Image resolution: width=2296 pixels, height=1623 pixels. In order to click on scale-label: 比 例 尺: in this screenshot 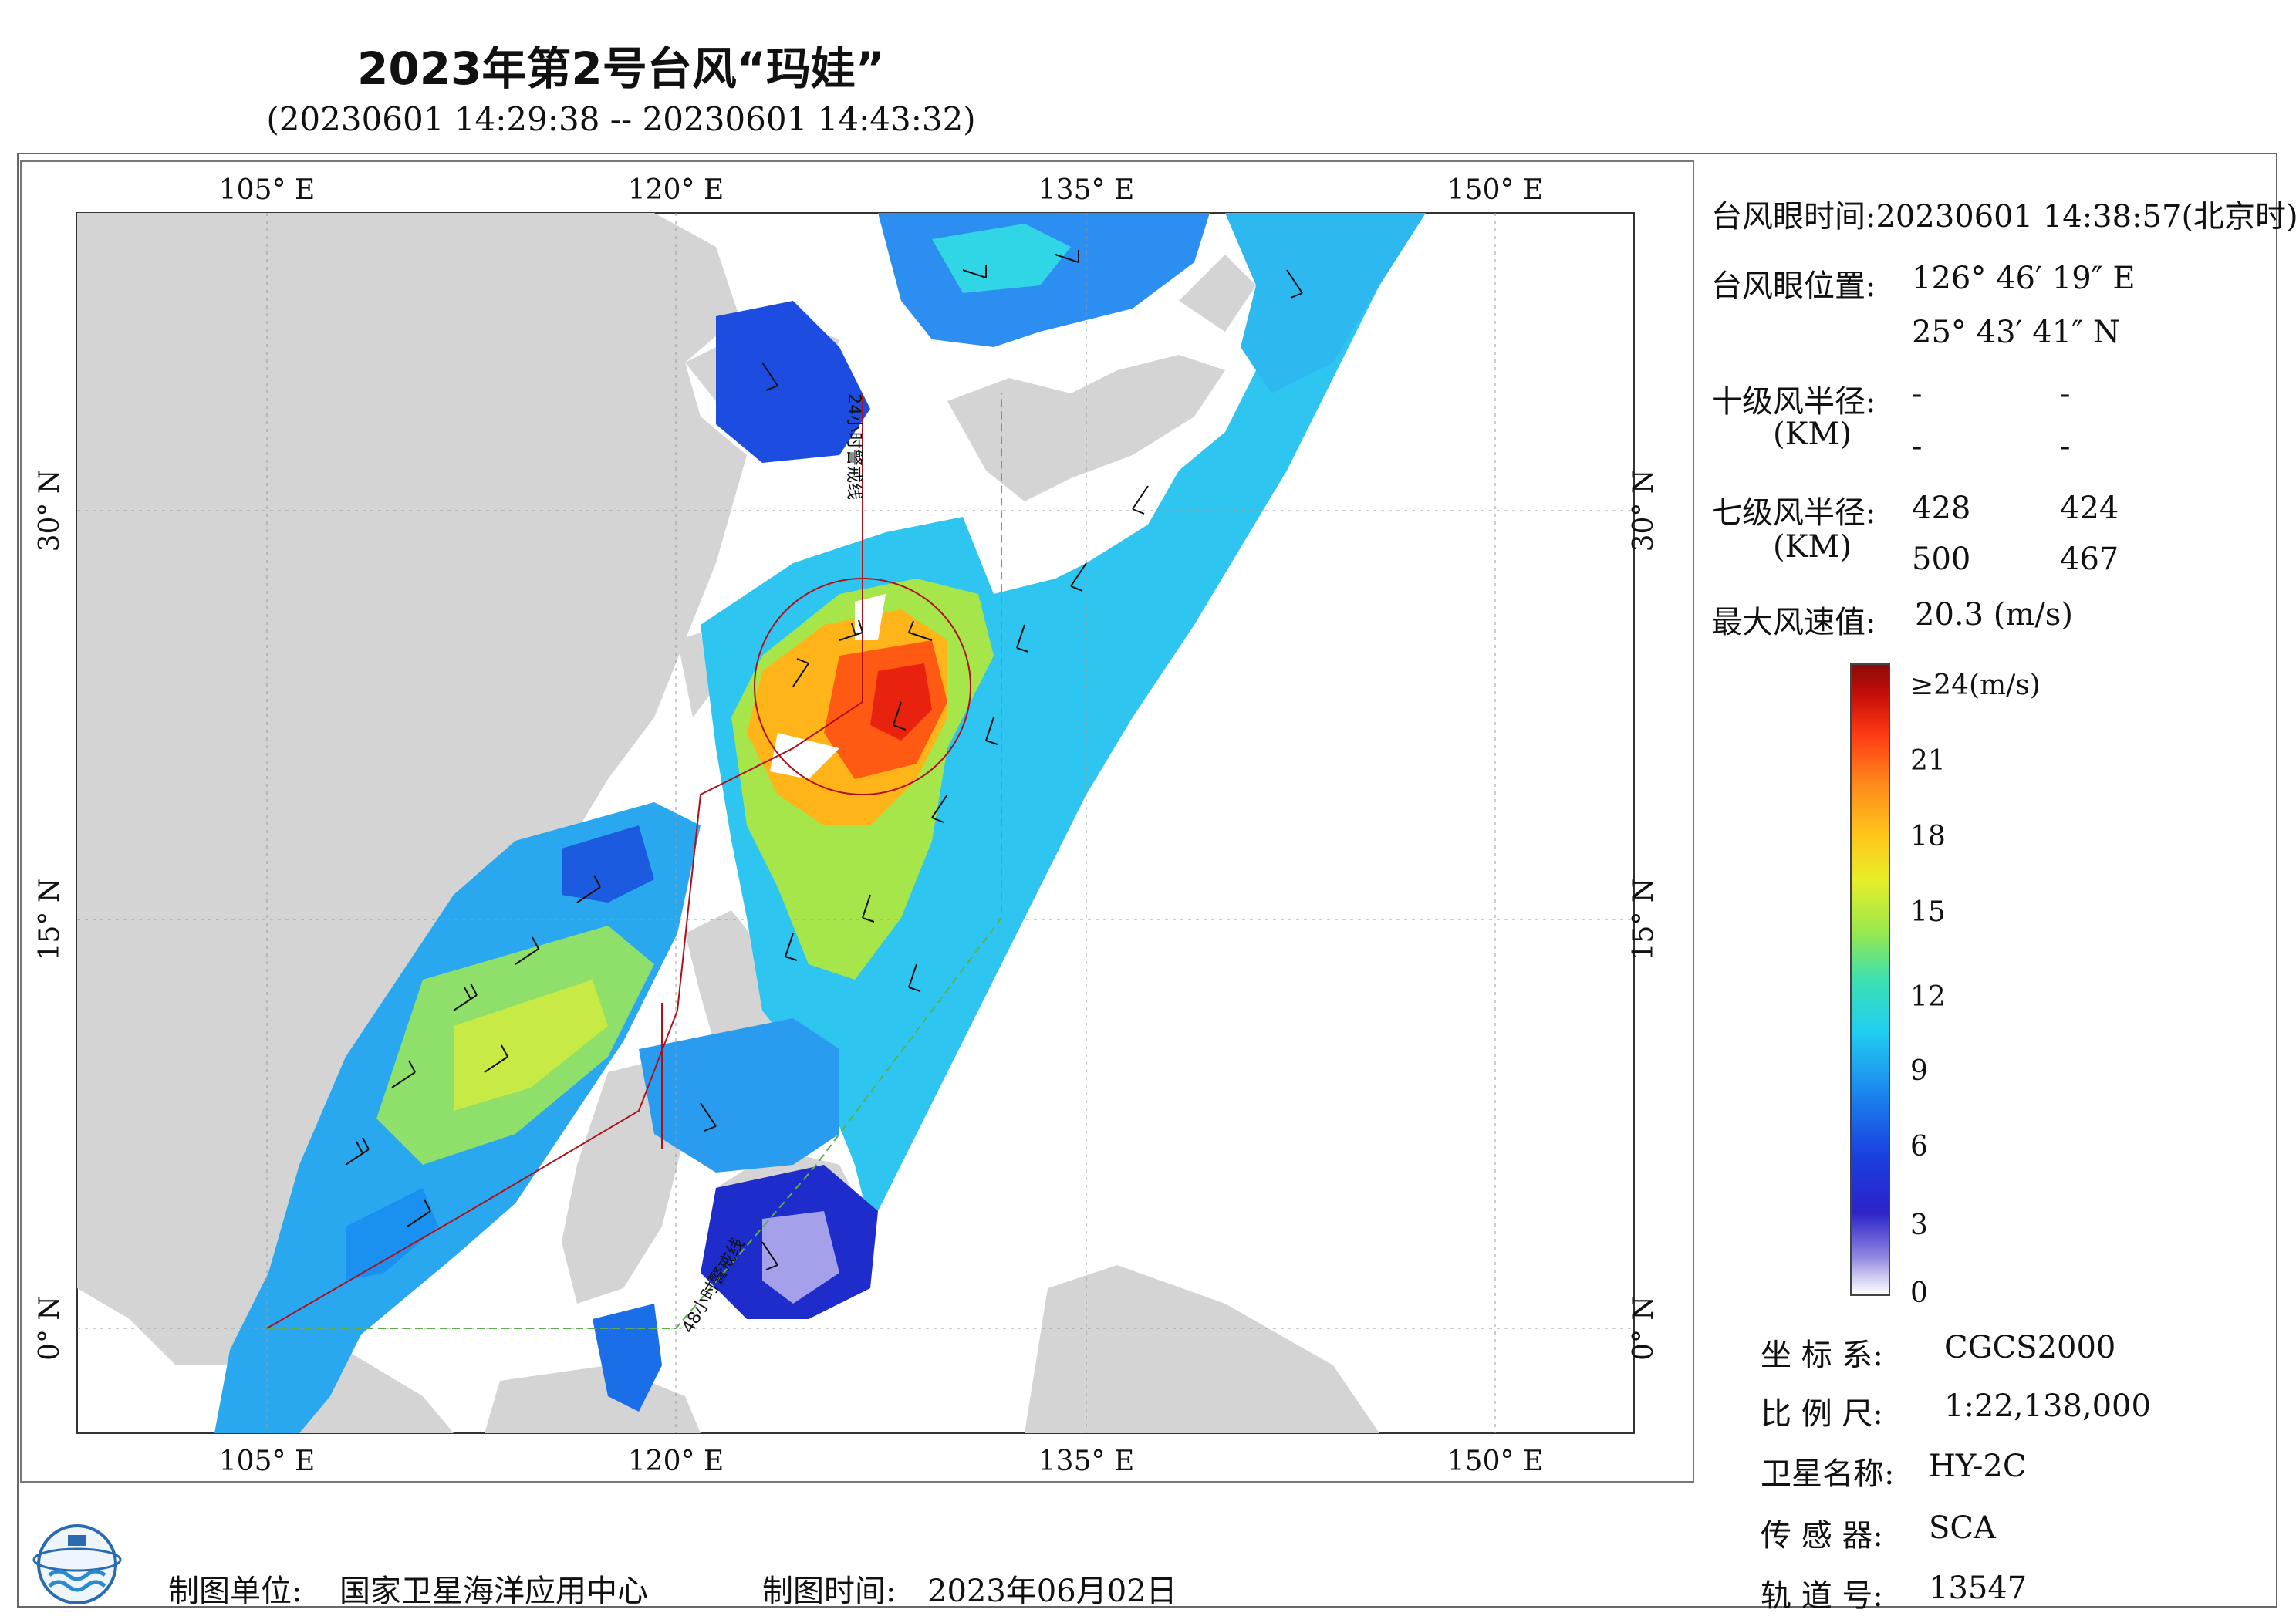, I will do `click(1822, 1414)`.